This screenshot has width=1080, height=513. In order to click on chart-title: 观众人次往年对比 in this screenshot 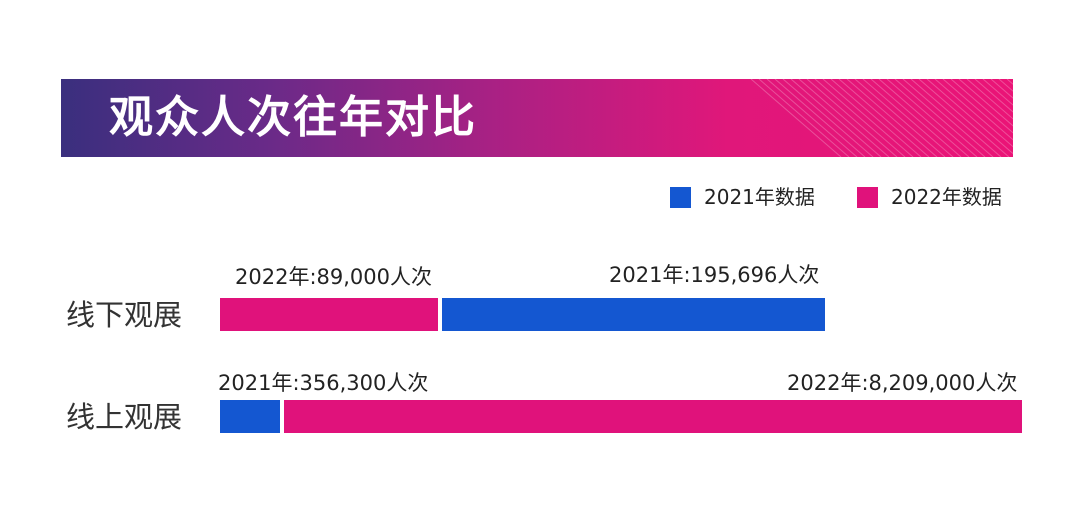, I will do `click(293, 117)`.